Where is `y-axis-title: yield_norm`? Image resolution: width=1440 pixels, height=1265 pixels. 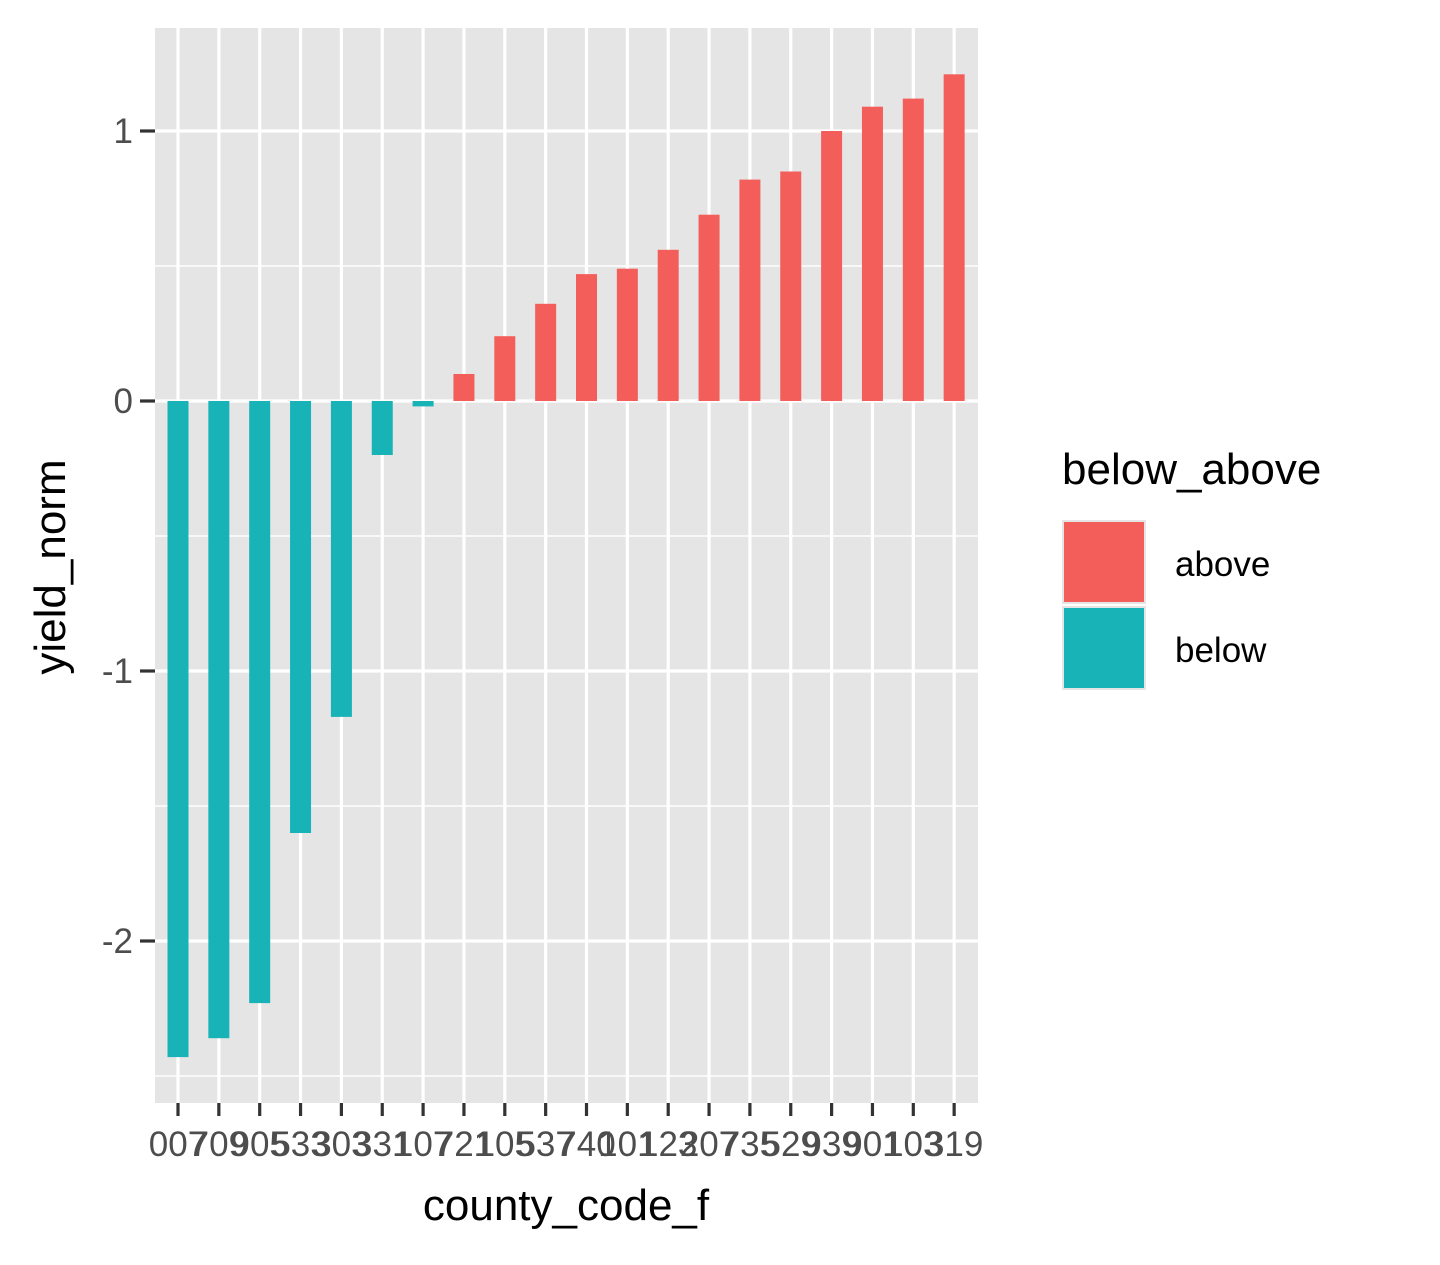 y-axis-title: yield_norm is located at coordinates (50, 566).